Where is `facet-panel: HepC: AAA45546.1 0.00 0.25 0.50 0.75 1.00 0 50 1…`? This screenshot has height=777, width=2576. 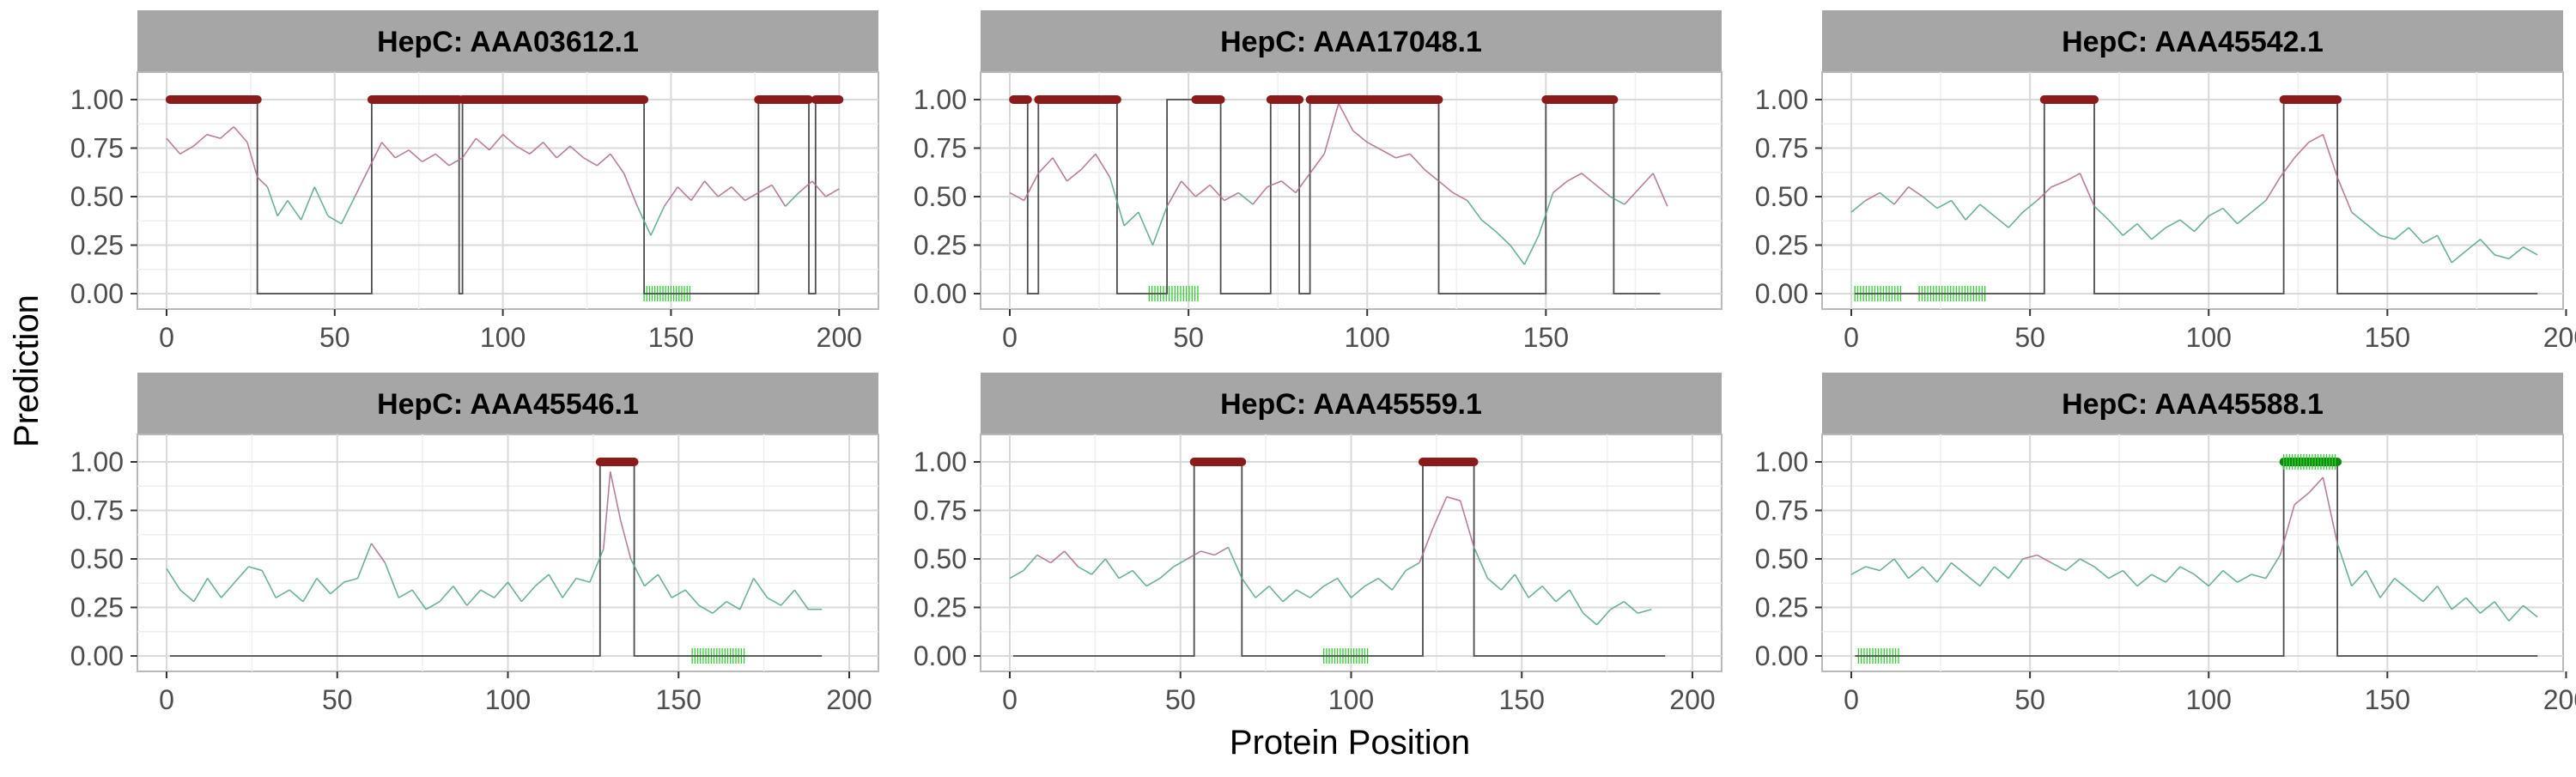
facet-panel: HepC: AAA45546.1 0.00 0.25 0.50 0.75 1.00 0 50 1… is located at coordinates (474, 544).